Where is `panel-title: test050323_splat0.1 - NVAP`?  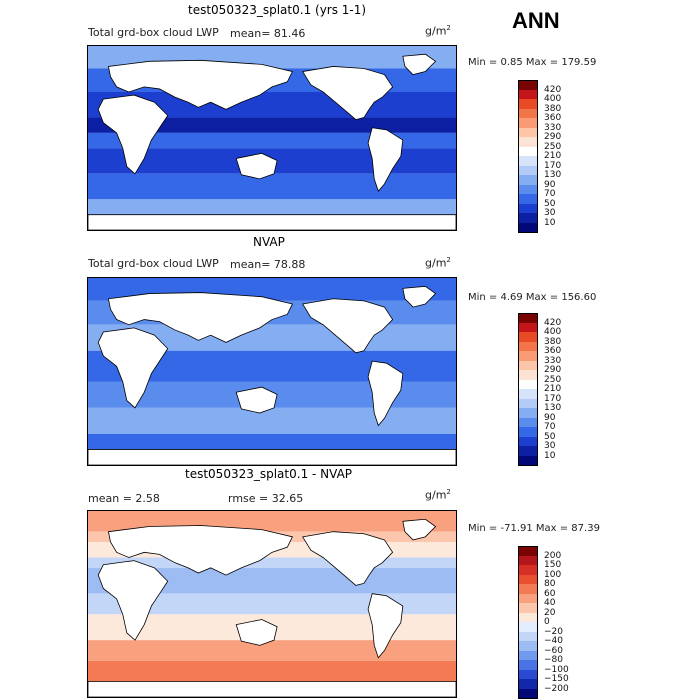
panel-title: test050323_splat0.1 - NVAP is located at coordinates (269, 474).